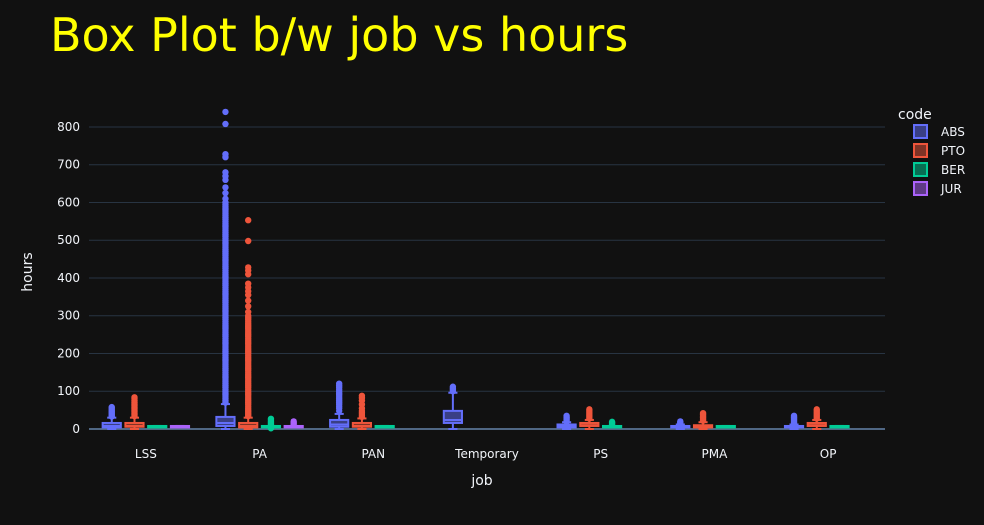 This screenshot has height=525, width=984. I want to click on legend-item-jur: JUR, so click(937, 188).